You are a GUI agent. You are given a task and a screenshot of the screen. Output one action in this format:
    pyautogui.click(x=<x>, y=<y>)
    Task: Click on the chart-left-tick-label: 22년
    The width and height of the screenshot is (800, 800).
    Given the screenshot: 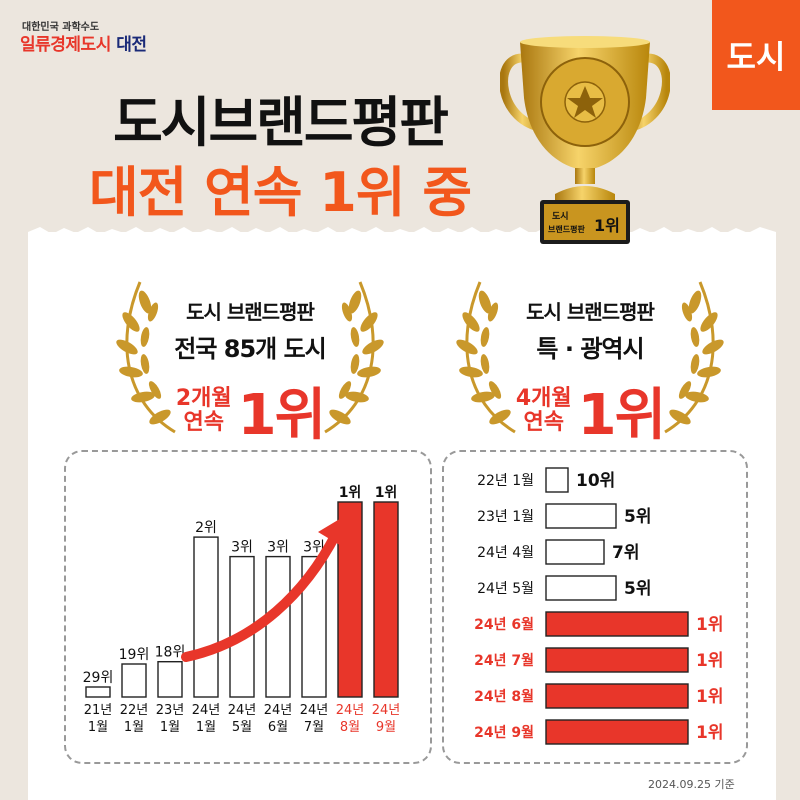 What is the action you would take?
    pyautogui.click(x=134, y=710)
    